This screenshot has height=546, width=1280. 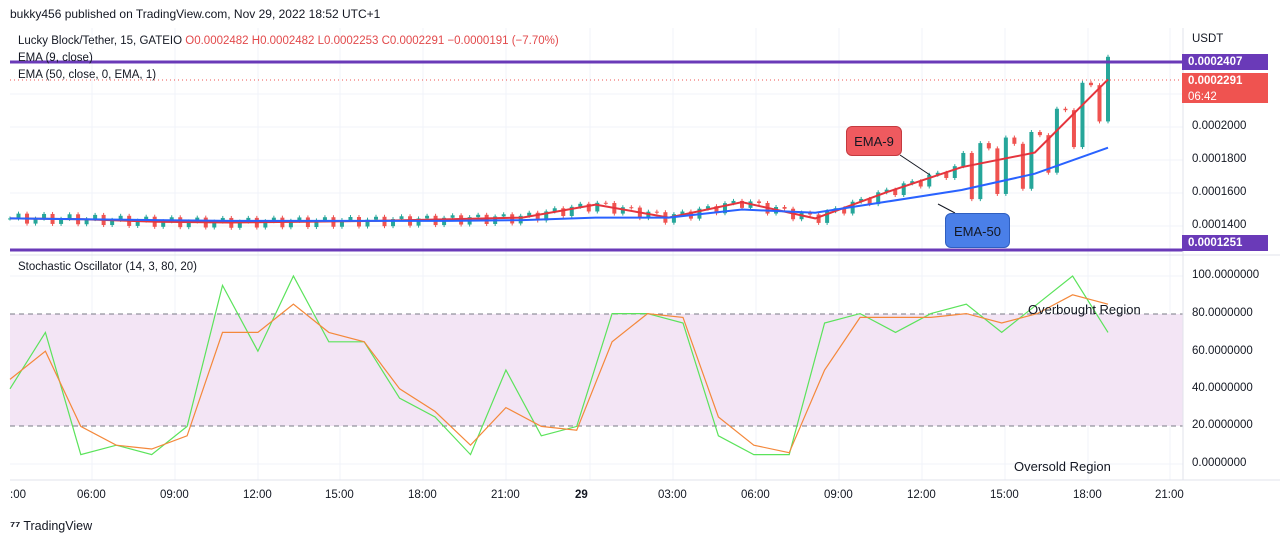 What do you see at coordinates (946, 208) in the screenshot?
I see `ema50-callout-pointer` at bounding box center [946, 208].